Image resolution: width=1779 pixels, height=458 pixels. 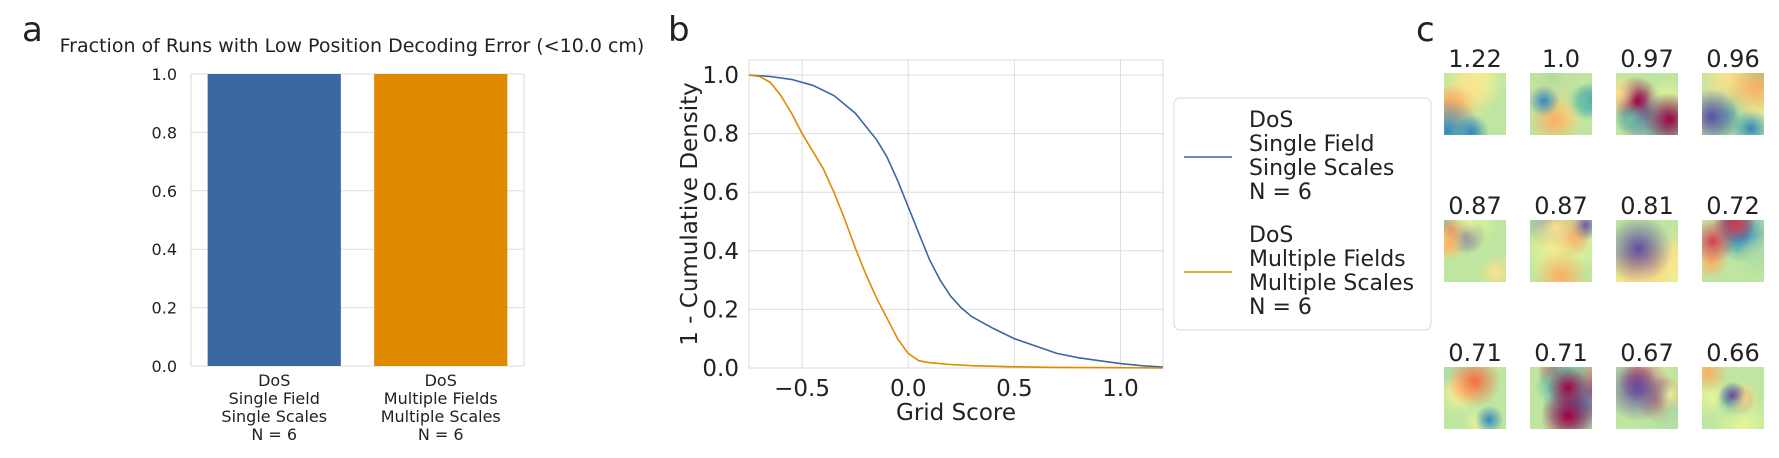 What do you see at coordinates (956, 413) in the screenshot?
I see `chart-b-xlabel: Grid Score` at bounding box center [956, 413].